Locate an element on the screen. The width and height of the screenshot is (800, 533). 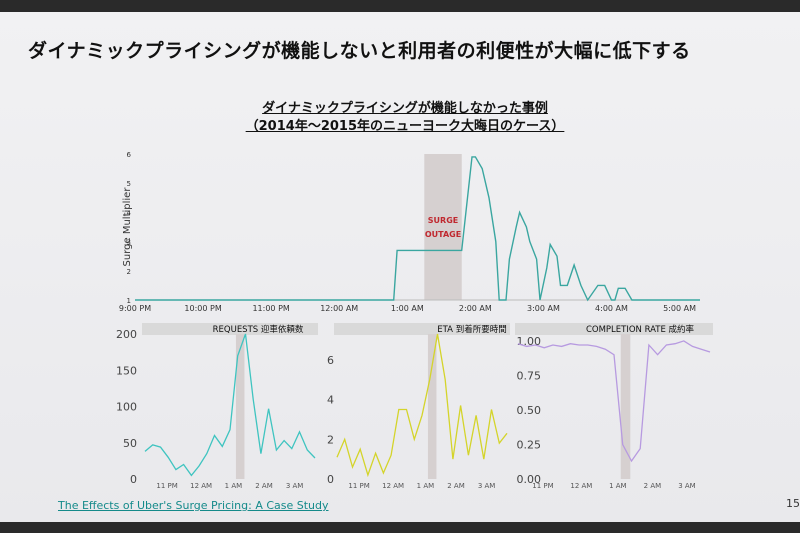
requests-x-tick-label: 1 AM is located at coordinates (234, 486).